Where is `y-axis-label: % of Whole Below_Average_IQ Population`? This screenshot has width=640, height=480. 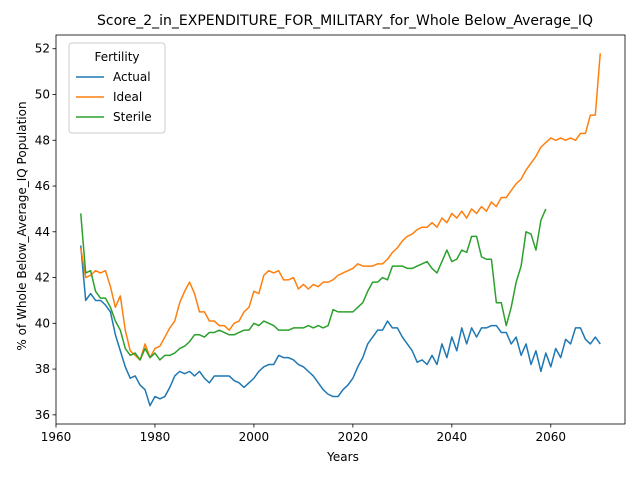 y-axis-label: % of Whole Below_Average_IQ Population is located at coordinates (22, 225).